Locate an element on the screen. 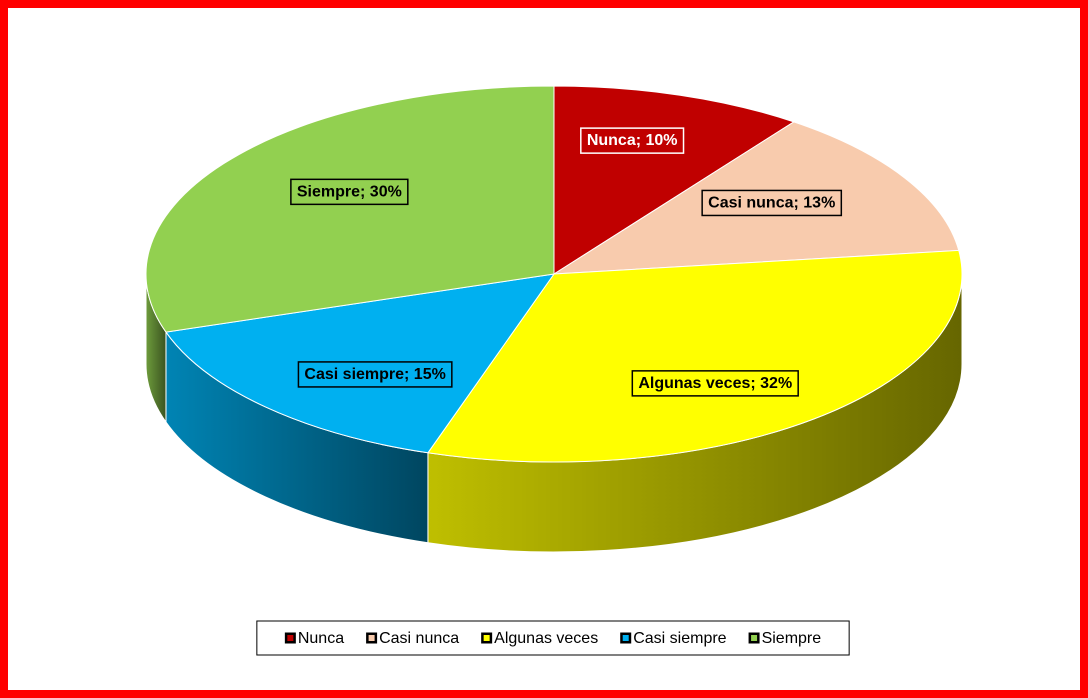 This screenshot has height=698, width=1088. data-label: Nunca; 10% is located at coordinates (632, 140).